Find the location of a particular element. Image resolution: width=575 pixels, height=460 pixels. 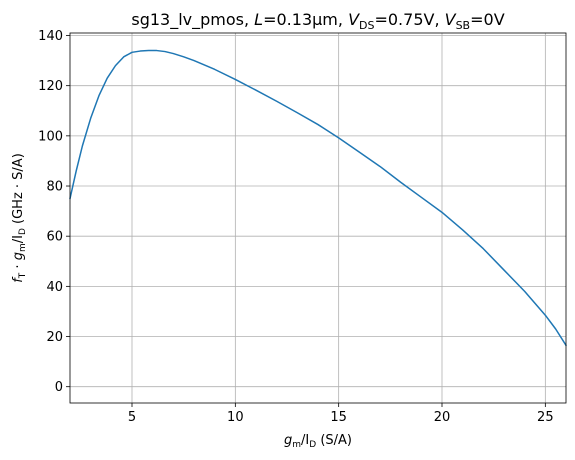

x-tick-label: 10 is located at coordinates (235, 417).